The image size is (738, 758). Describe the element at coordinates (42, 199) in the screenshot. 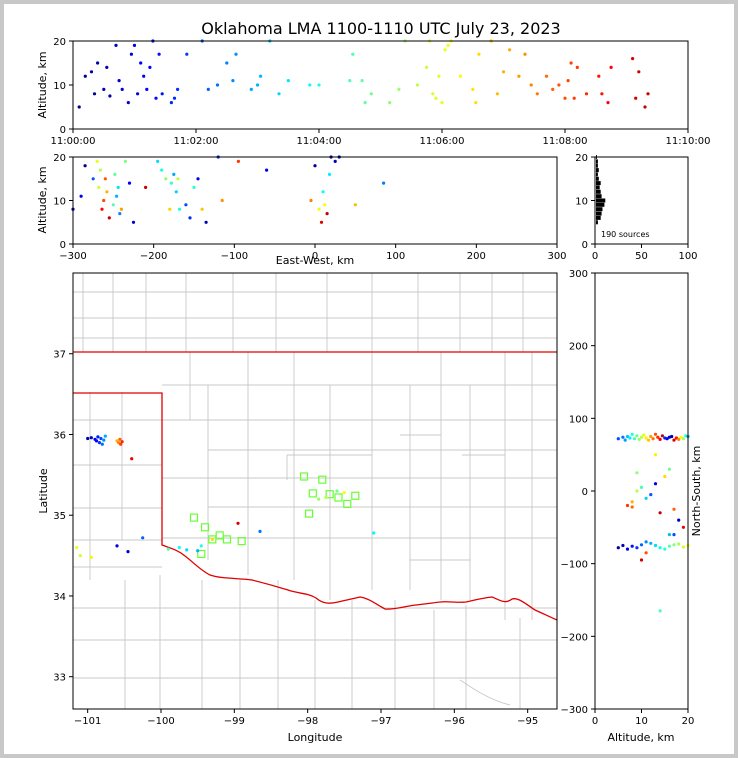

I see `ew-altitude-ylabel: Altitude, km` at that location.